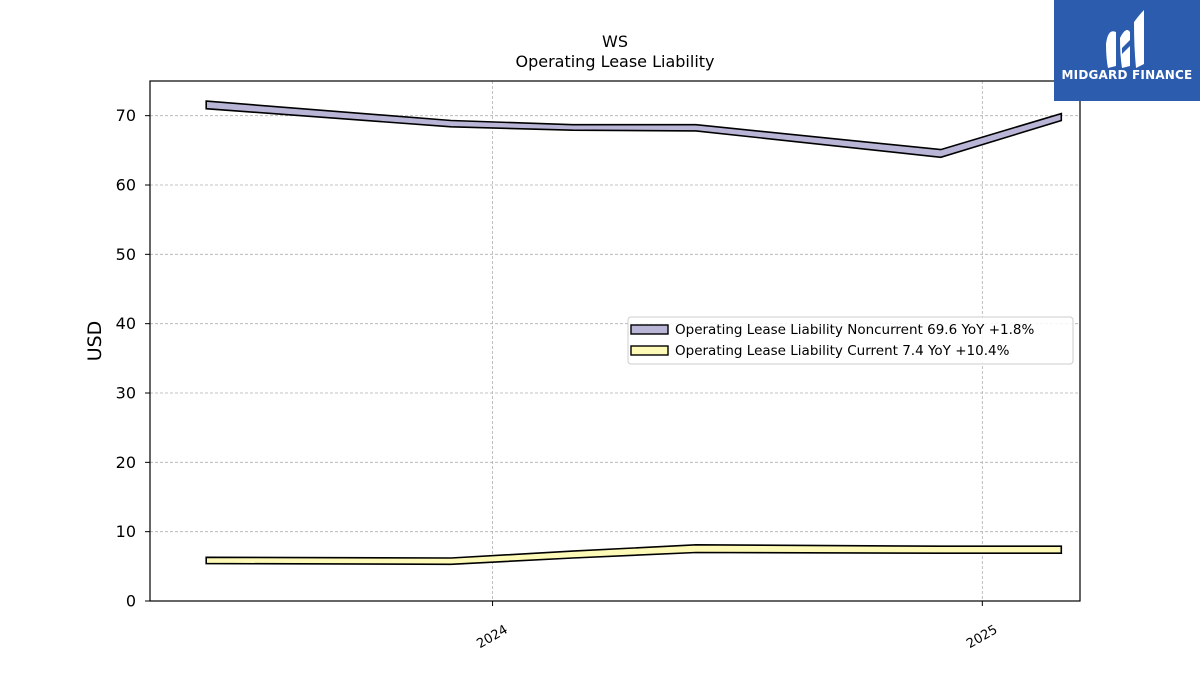 This screenshot has height=675, width=1200. What do you see at coordinates (126, 393) in the screenshot?
I see `y-tick-label: 30` at bounding box center [126, 393].